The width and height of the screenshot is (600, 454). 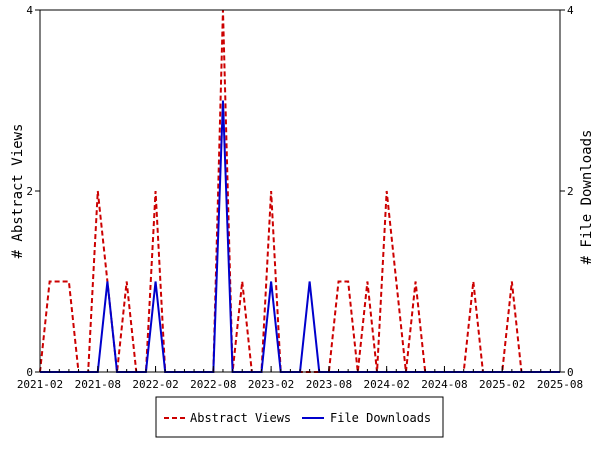 What do you see at coordinates (570, 10) in the screenshot?
I see `y-tick-label-right: 4` at bounding box center [570, 10].